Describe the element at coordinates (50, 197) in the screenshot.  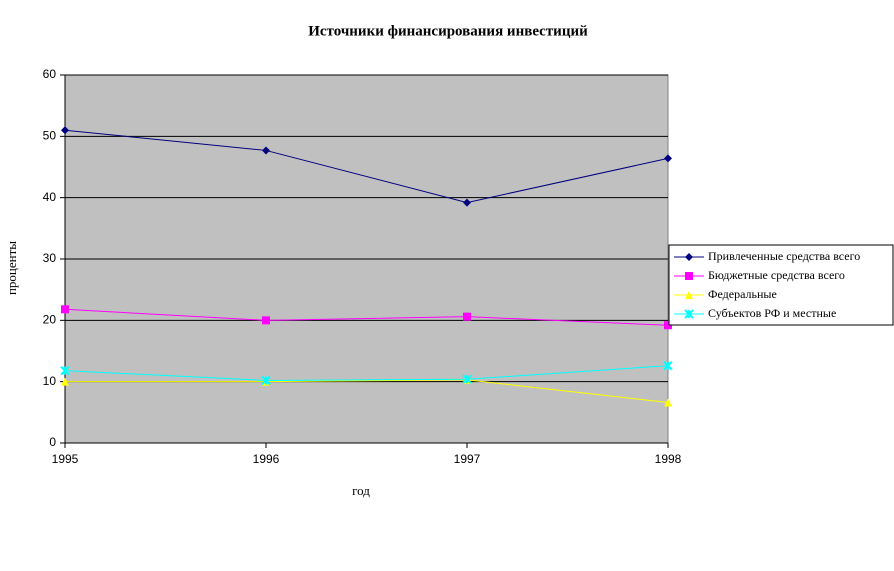
I see `y-tick-label: 40` at that location.